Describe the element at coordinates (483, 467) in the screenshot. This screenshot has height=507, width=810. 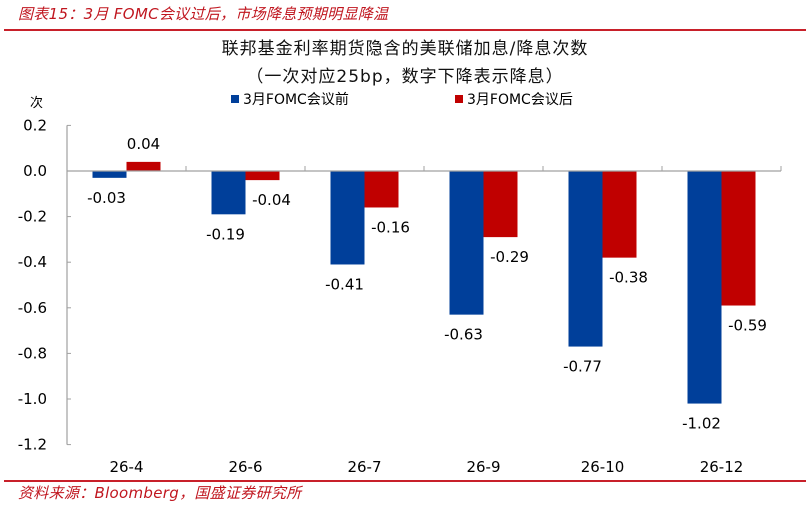
I see `x-tick-label: 26-9` at that location.